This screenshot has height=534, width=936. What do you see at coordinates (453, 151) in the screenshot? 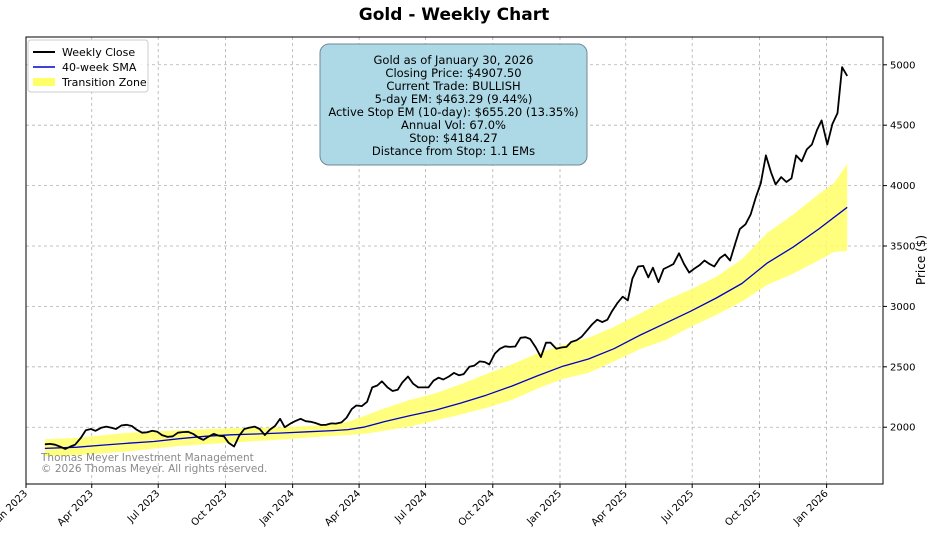
I see `info-distance-from-stop: Distance from Stop: 1.1 EMs` at bounding box center [453, 151].